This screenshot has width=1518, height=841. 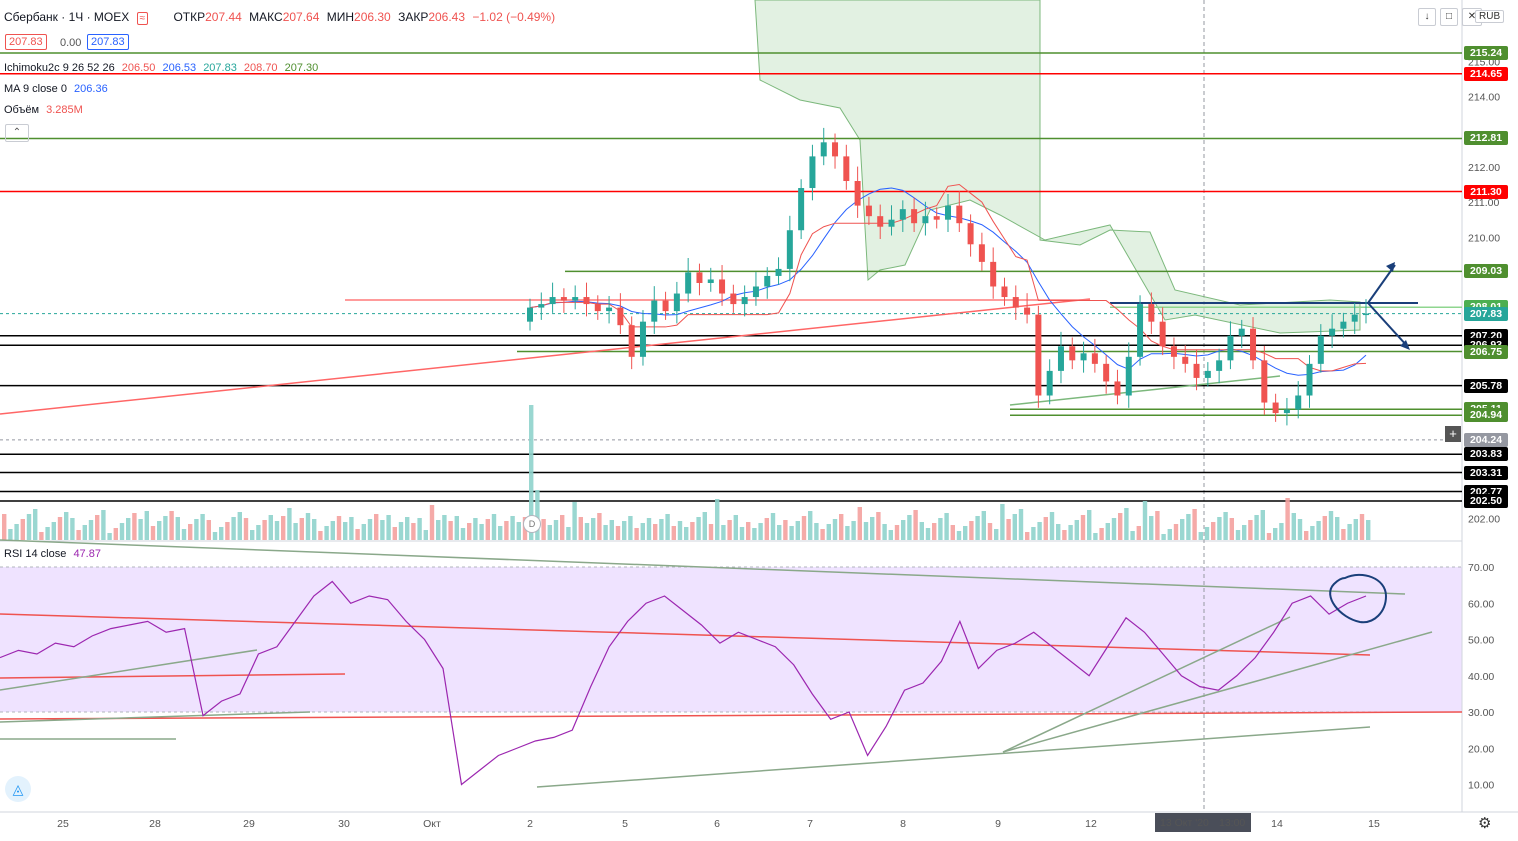 What do you see at coordinates (1486, 271) in the screenshot?
I see `price-level-tag: 209.03` at bounding box center [1486, 271].